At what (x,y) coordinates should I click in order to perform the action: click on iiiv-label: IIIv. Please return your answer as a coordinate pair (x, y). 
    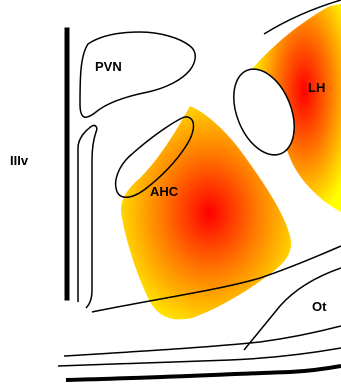
    Looking at the image, I should click on (19, 160).